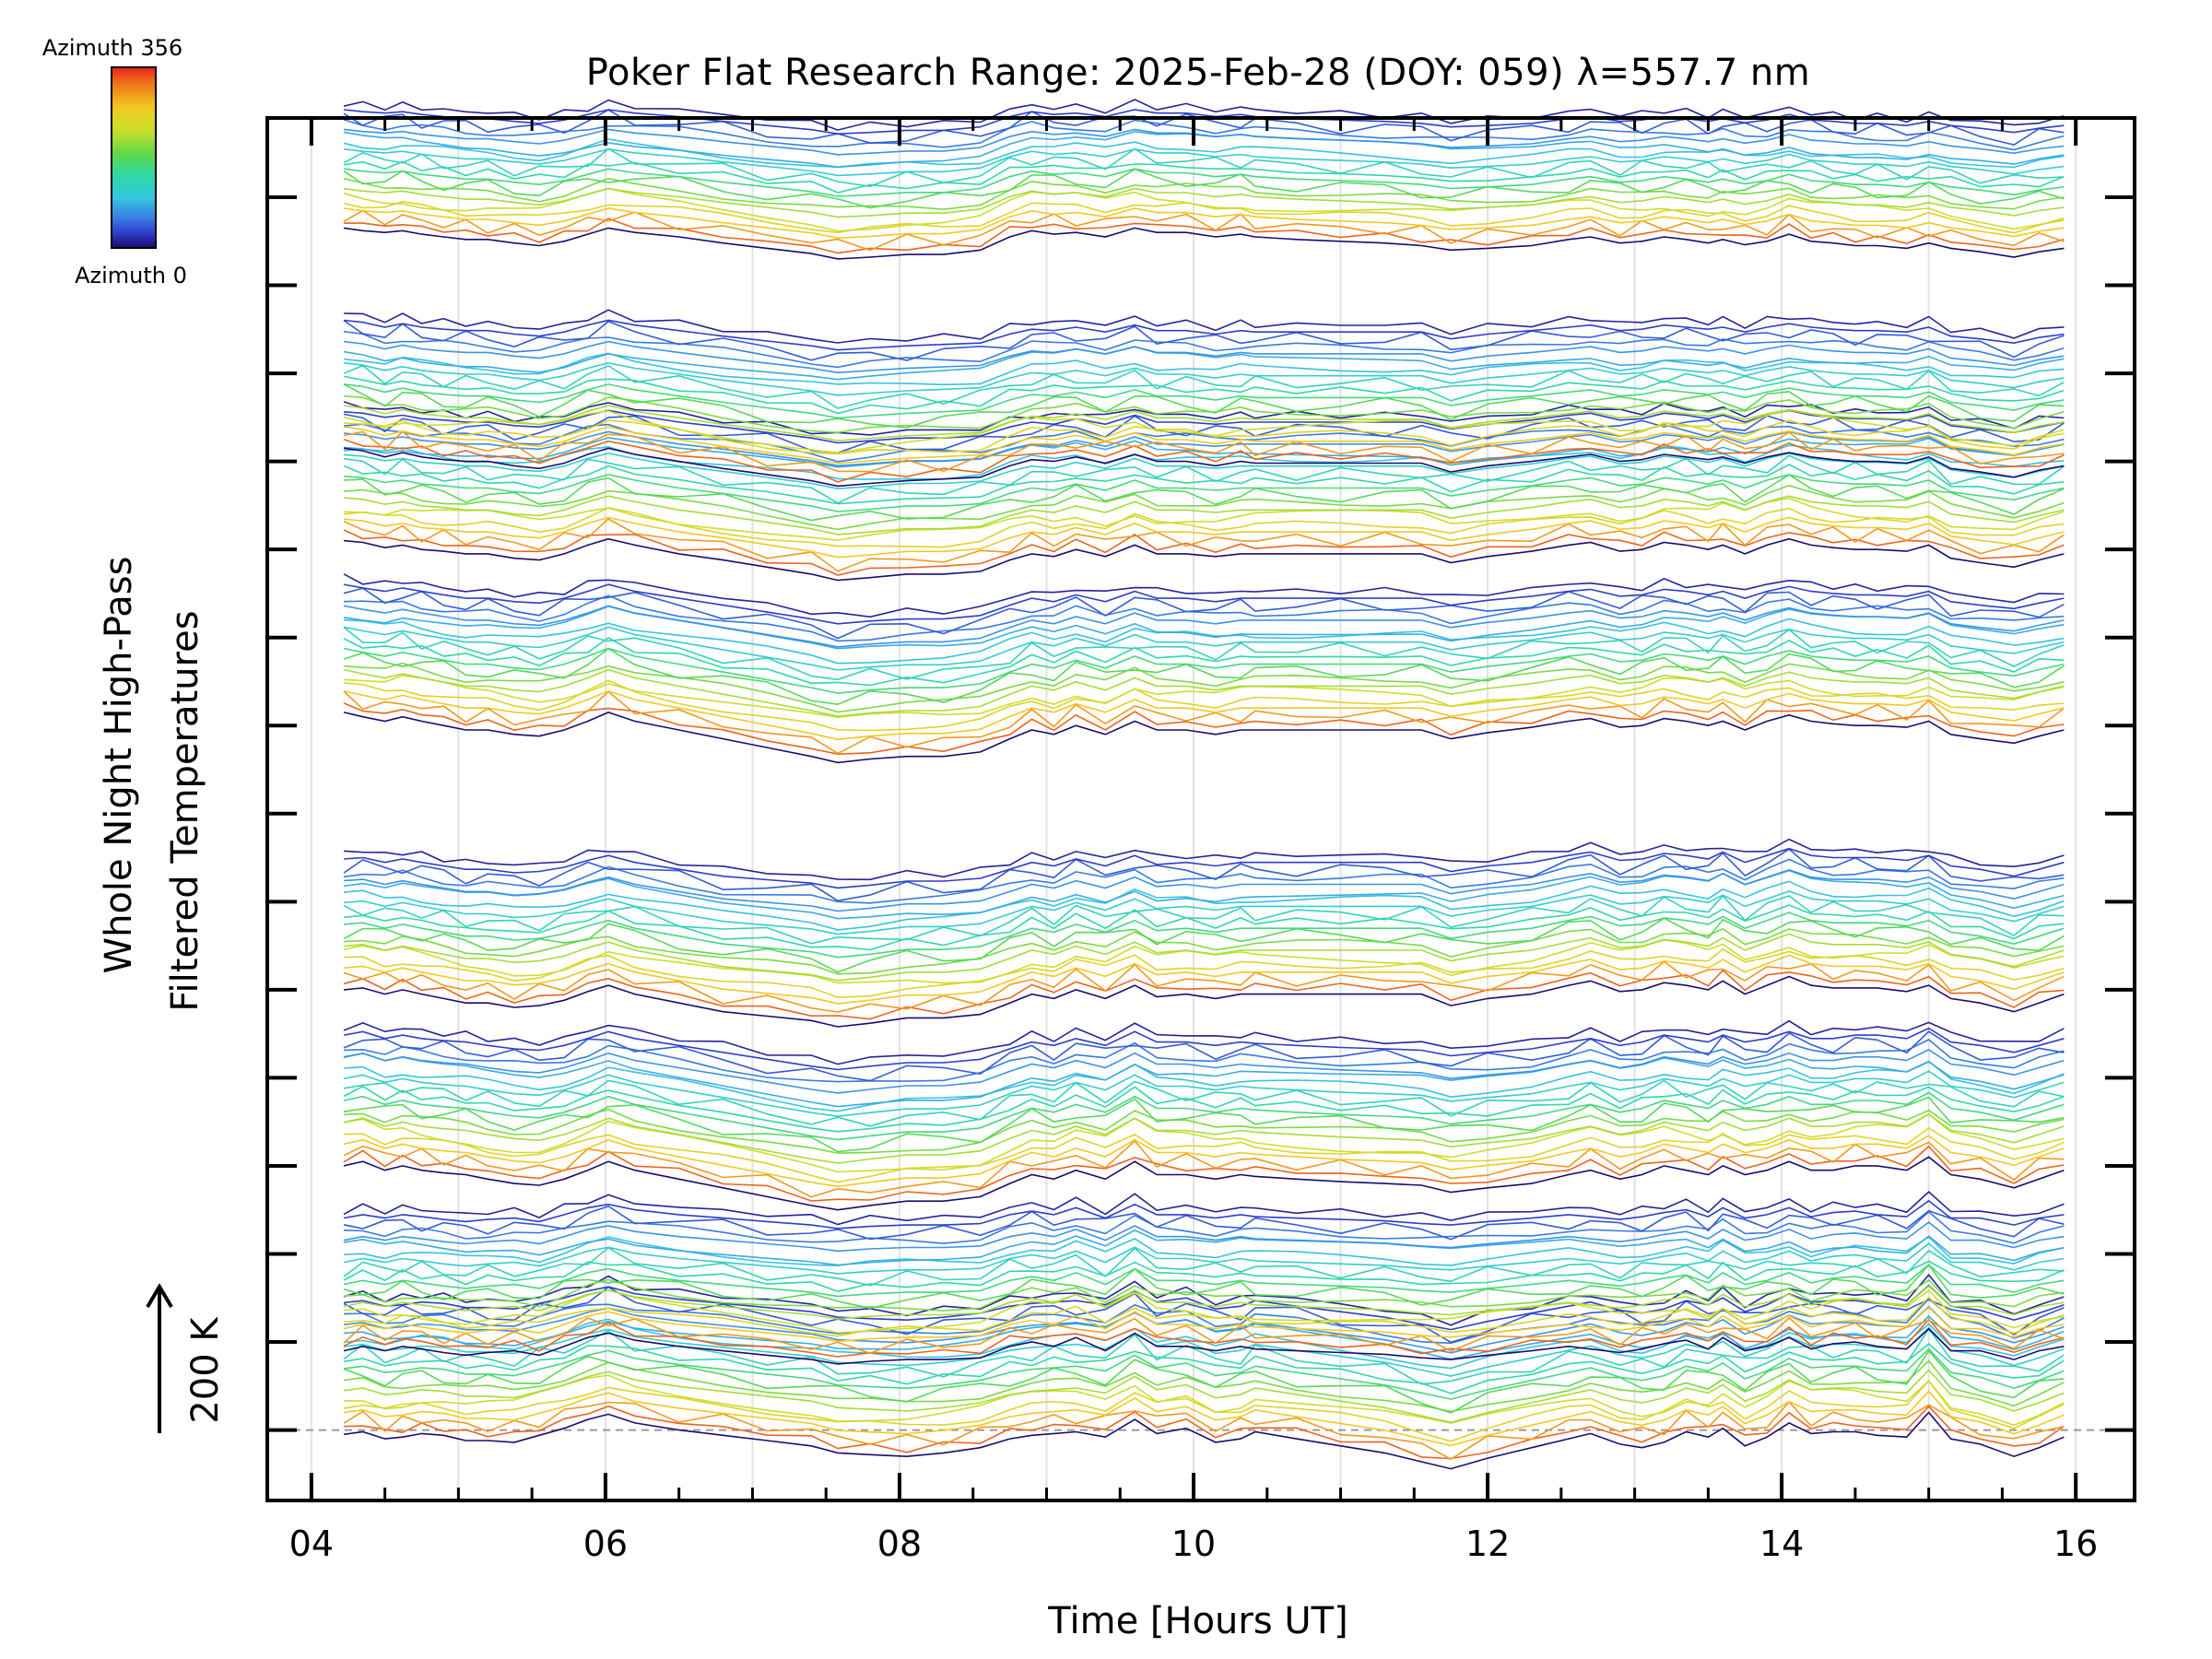 Image resolution: width=2212 pixels, height=1659 pixels. I want to click on x-tick-label: 06, so click(605, 1544).